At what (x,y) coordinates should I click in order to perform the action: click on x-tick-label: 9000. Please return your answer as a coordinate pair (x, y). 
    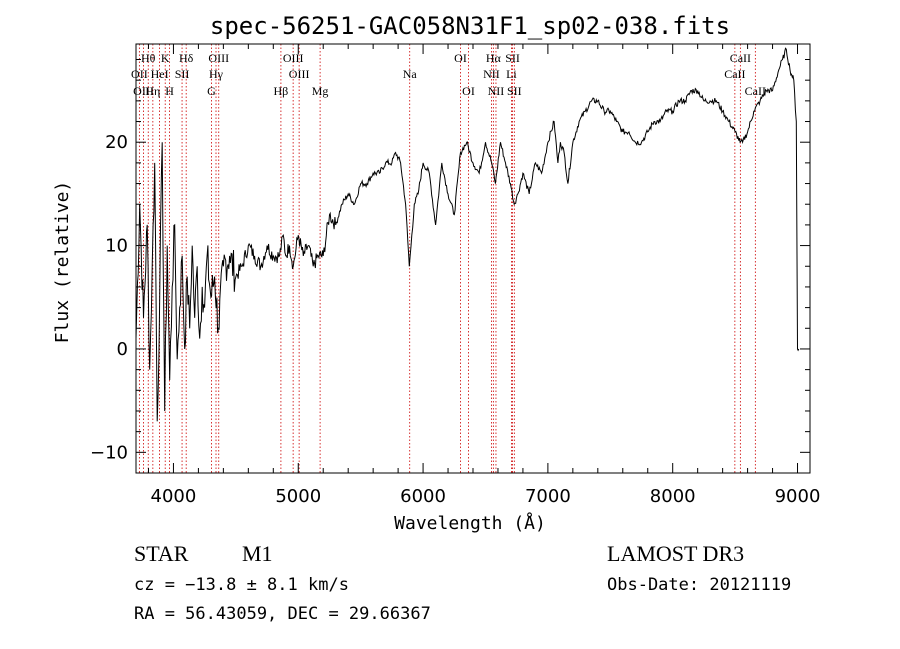
    Looking at the image, I should click on (798, 496).